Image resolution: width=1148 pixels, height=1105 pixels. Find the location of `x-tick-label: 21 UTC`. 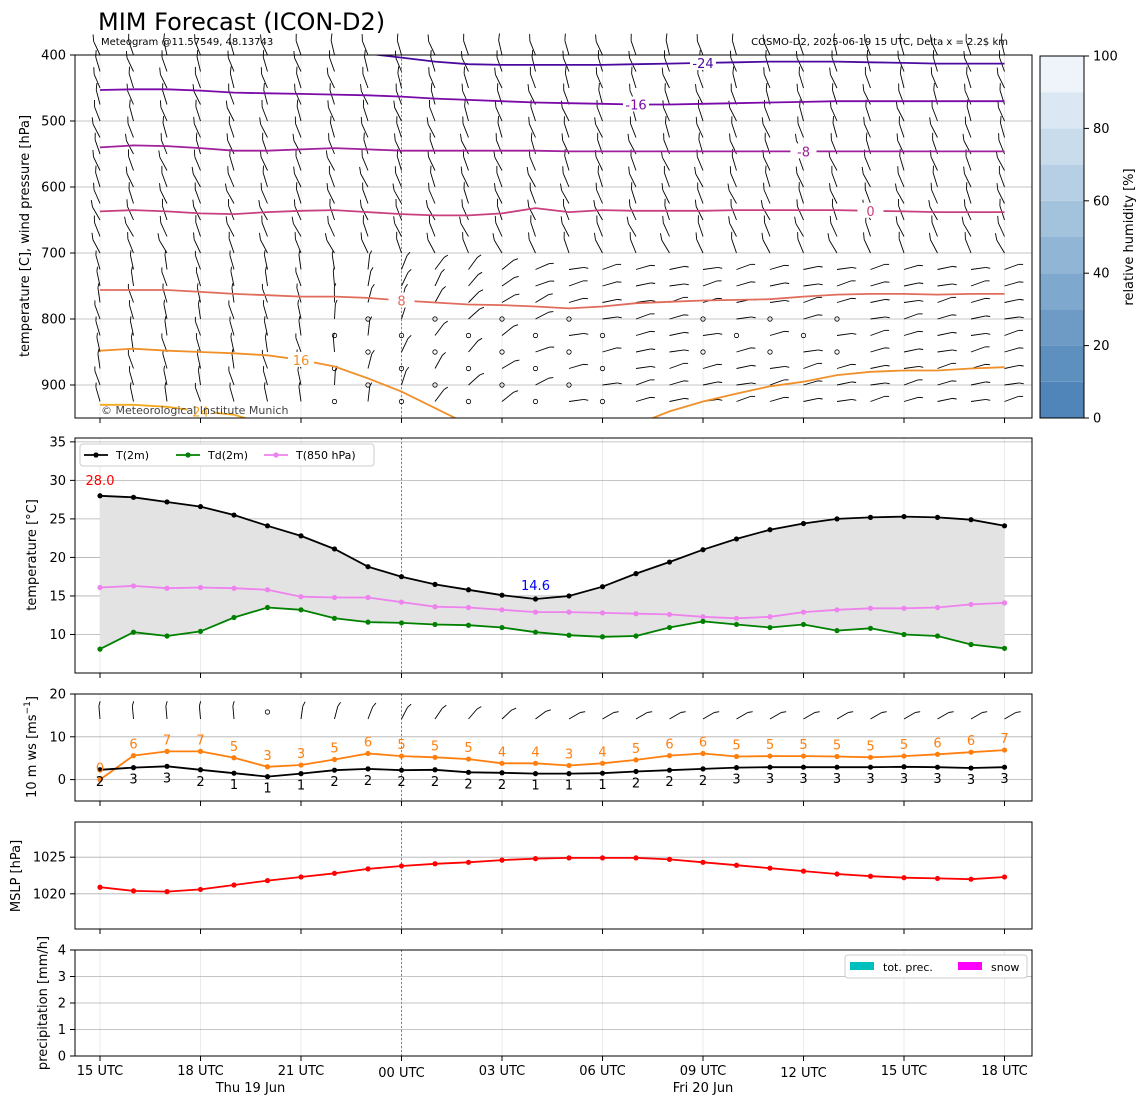

x-tick-label: 21 UTC is located at coordinates (301, 1071).